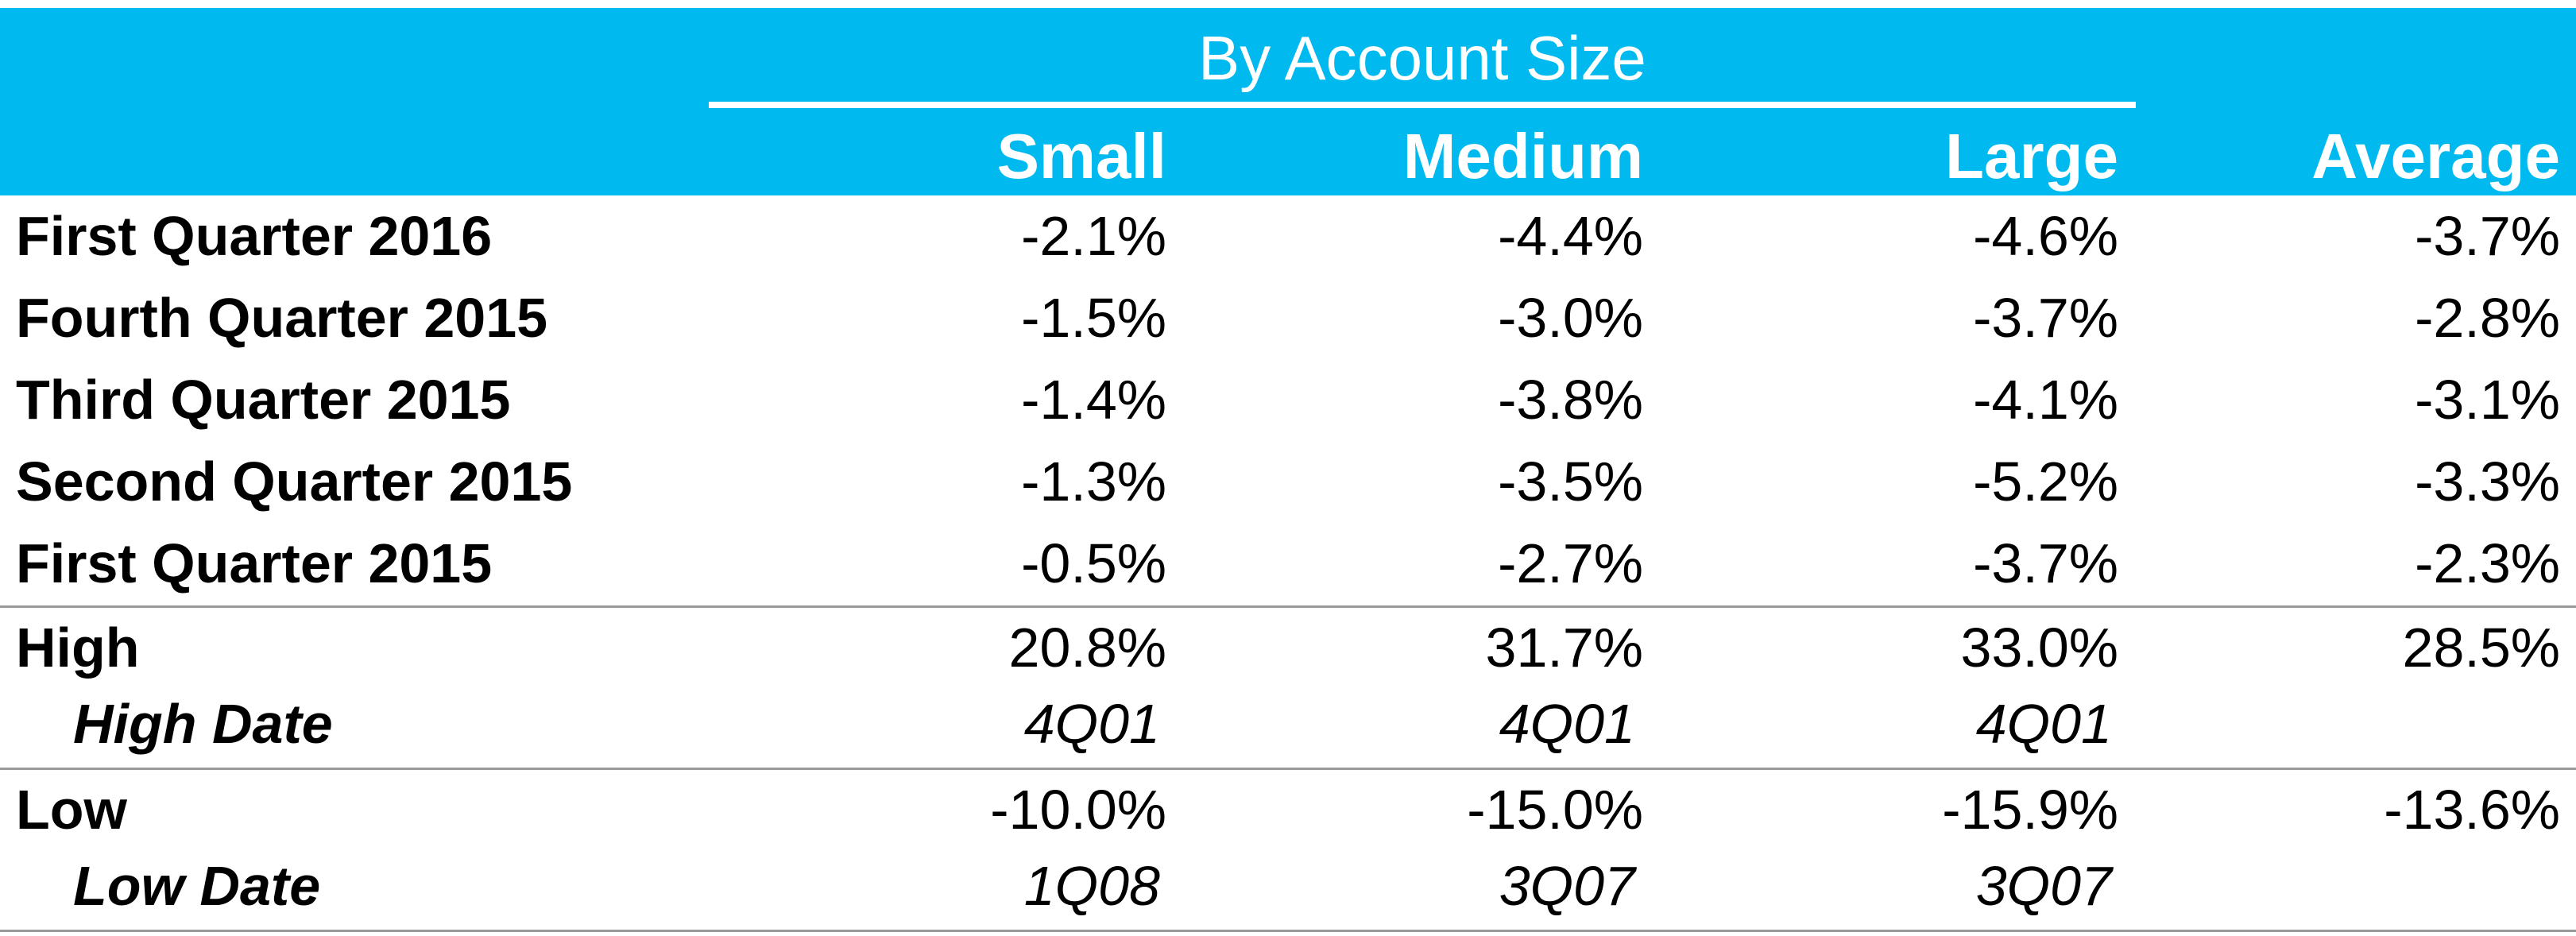  I want to click on group-title-underline, so click(1422, 105).